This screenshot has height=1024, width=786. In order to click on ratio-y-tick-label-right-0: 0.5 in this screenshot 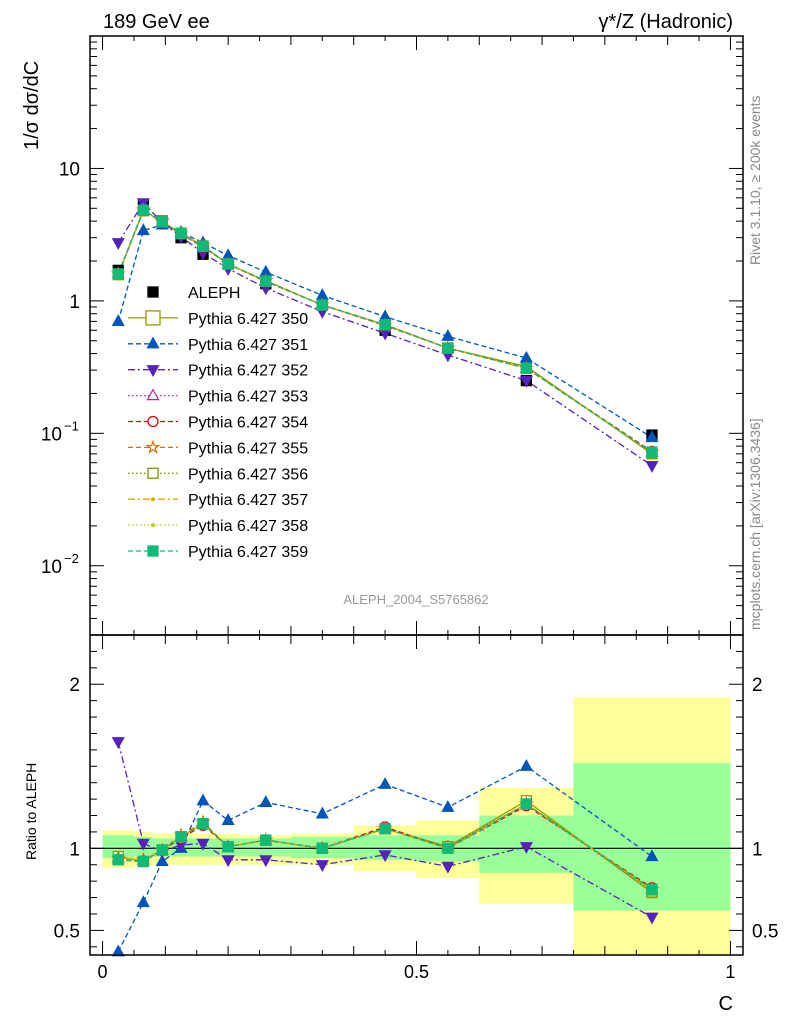, I will do `click(765, 931)`.